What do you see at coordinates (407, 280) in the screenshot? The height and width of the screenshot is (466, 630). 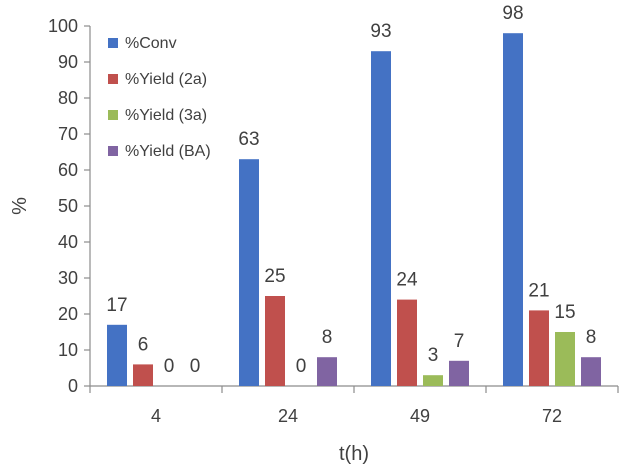 I see `data-label: 24` at bounding box center [407, 280].